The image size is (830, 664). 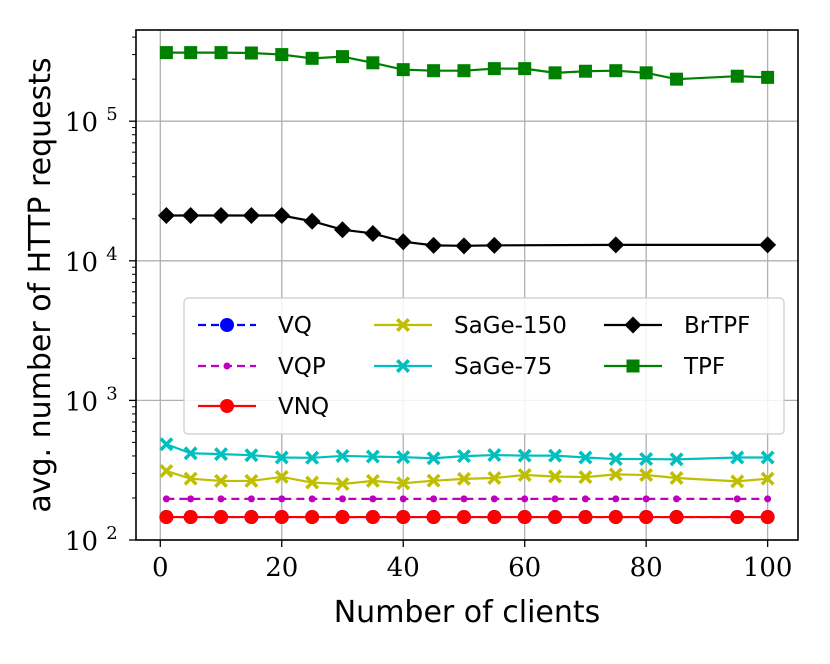 I want to click on legend-label: VNQ, so click(x=303, y=407).